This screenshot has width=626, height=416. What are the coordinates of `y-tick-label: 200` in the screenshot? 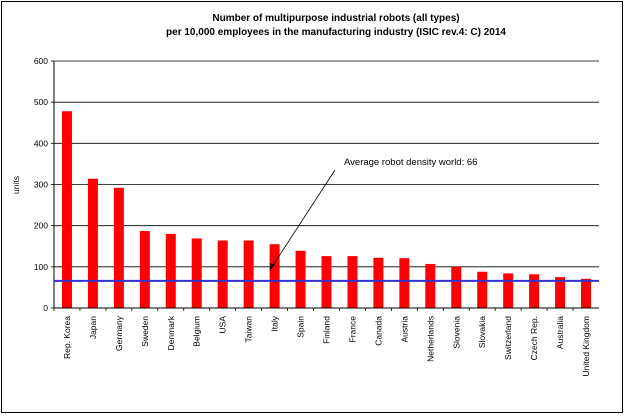 It's located at (41, 226).